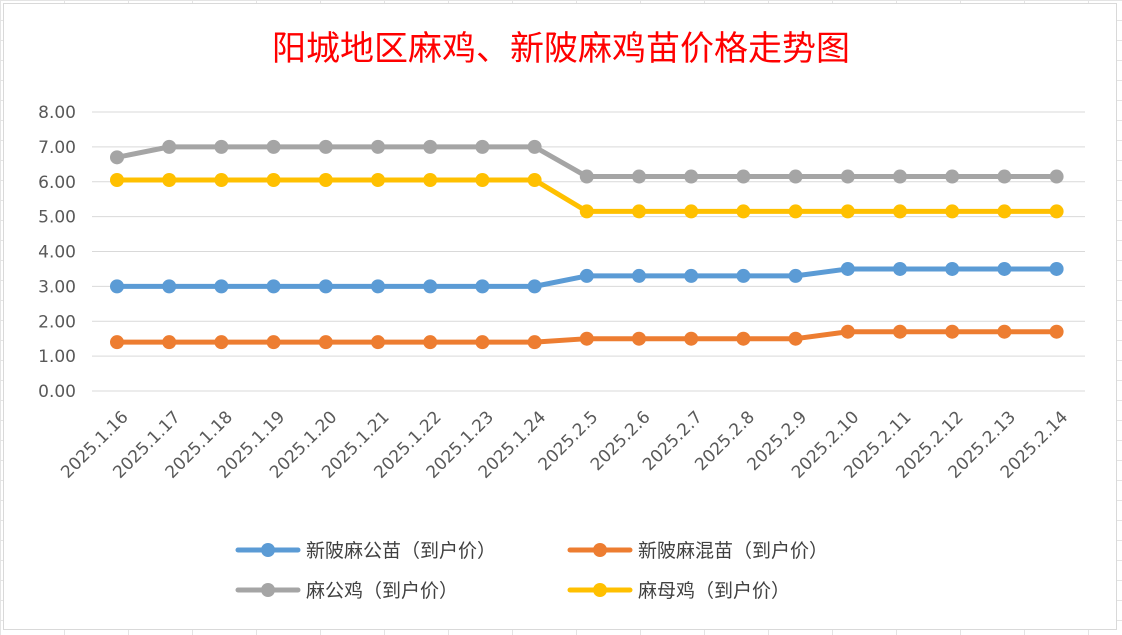 This screenshot has height=635, width=1122. What do you see at coordinates (57, 113) in the screenshot?
I see `y-tick-label: 8.00` at bounding box center [57, 113].